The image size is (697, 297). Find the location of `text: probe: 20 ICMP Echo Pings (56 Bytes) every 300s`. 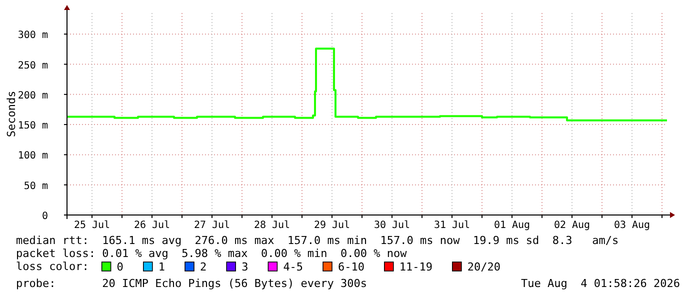

text: probe: 20 ICMP Echo Pings (56 Bytes) every 300s is located at coordinates (191, 283).